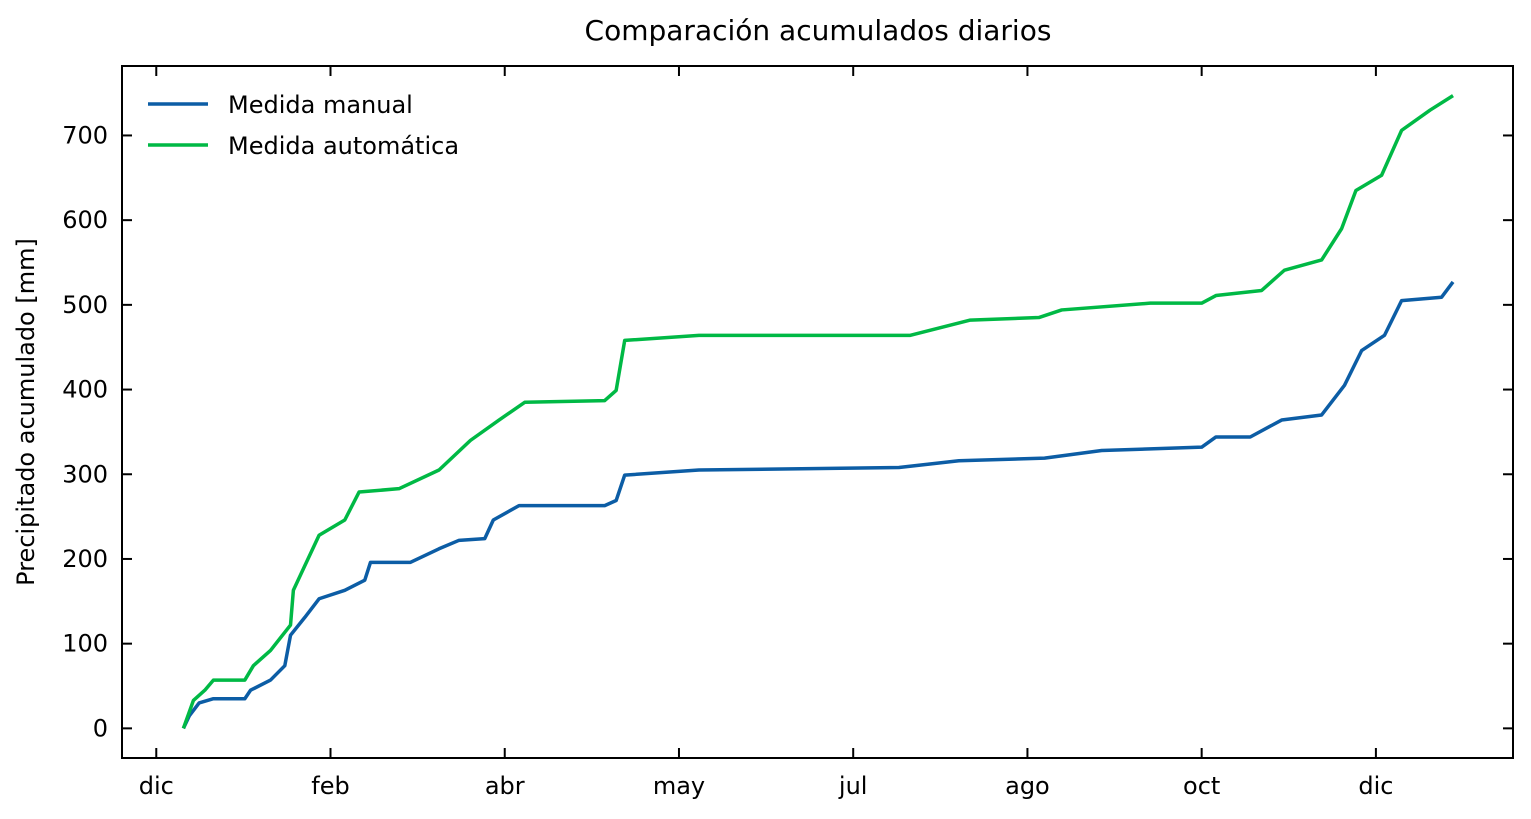 Image resolution: width=1531 pixels, height=819 pixels. What do you see at coordinates (85, 559) in the screenshot?
I see `y-tick-label: 200` at bounding box center [85, 559].